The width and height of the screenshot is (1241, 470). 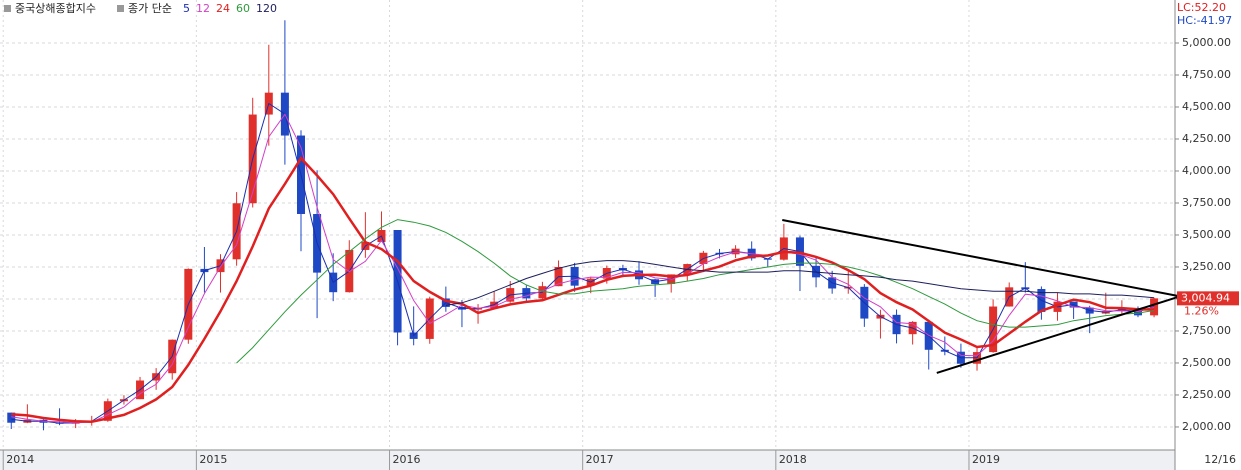 What do you see at coordinates (11, 417) in the screenshot?
I see `candle-body` at bounding box center [11, 417].